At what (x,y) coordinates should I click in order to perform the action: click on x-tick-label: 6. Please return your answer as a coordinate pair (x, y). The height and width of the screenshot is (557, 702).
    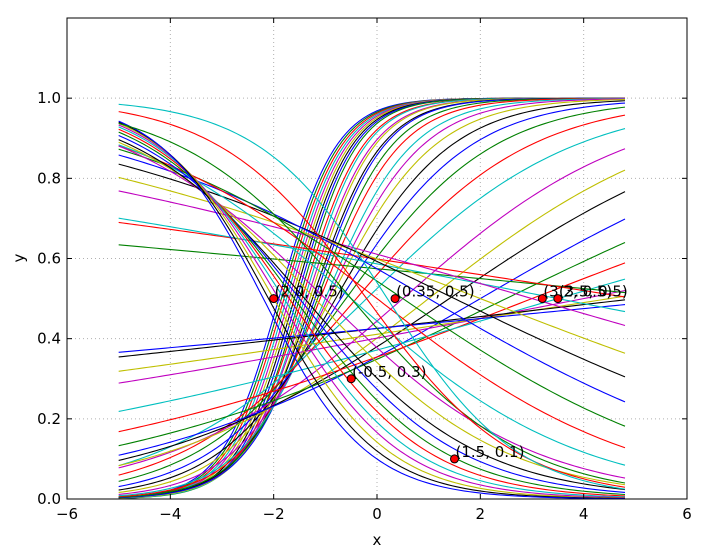
    Looking at the image, I should click on (687, 514).